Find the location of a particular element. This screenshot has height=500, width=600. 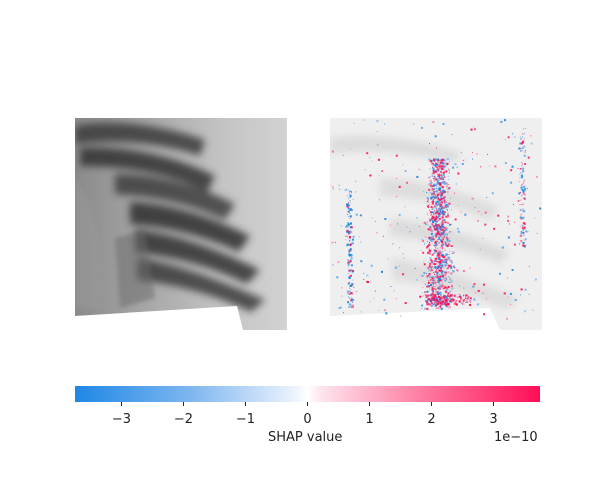

colorbar-tick-label: −3 is located at coordinates (121, 419).